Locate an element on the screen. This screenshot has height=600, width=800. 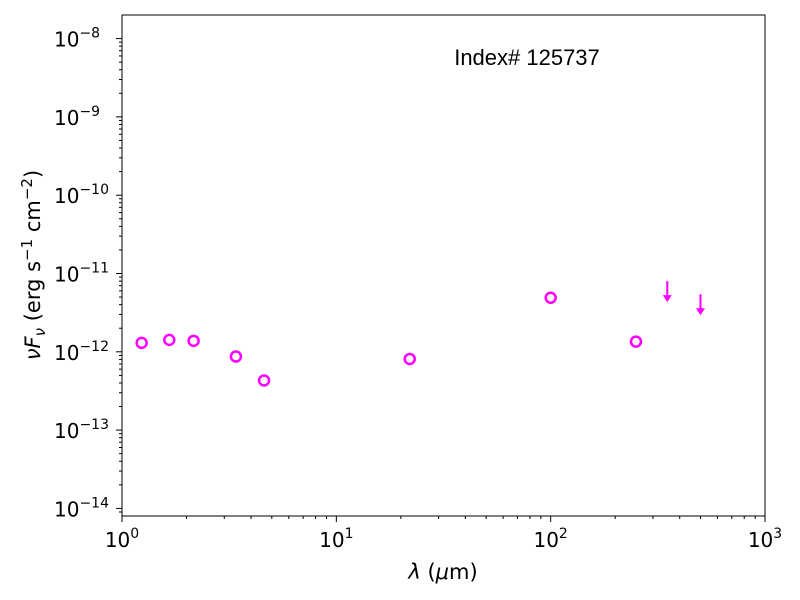
chart-annotation: Index# 125737 is located at coordinates (527, 57).